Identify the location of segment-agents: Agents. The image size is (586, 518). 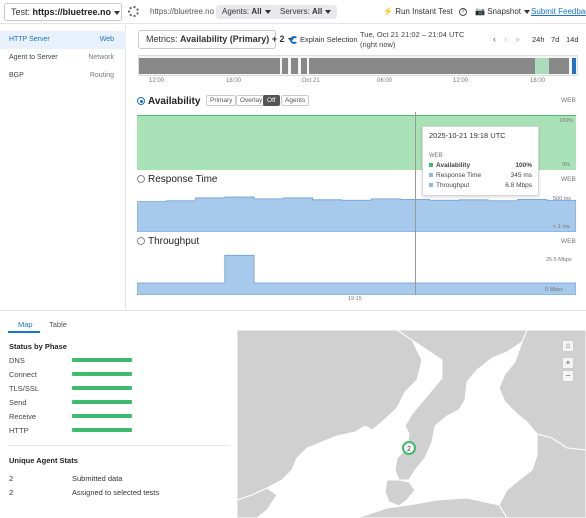
(295, 100).